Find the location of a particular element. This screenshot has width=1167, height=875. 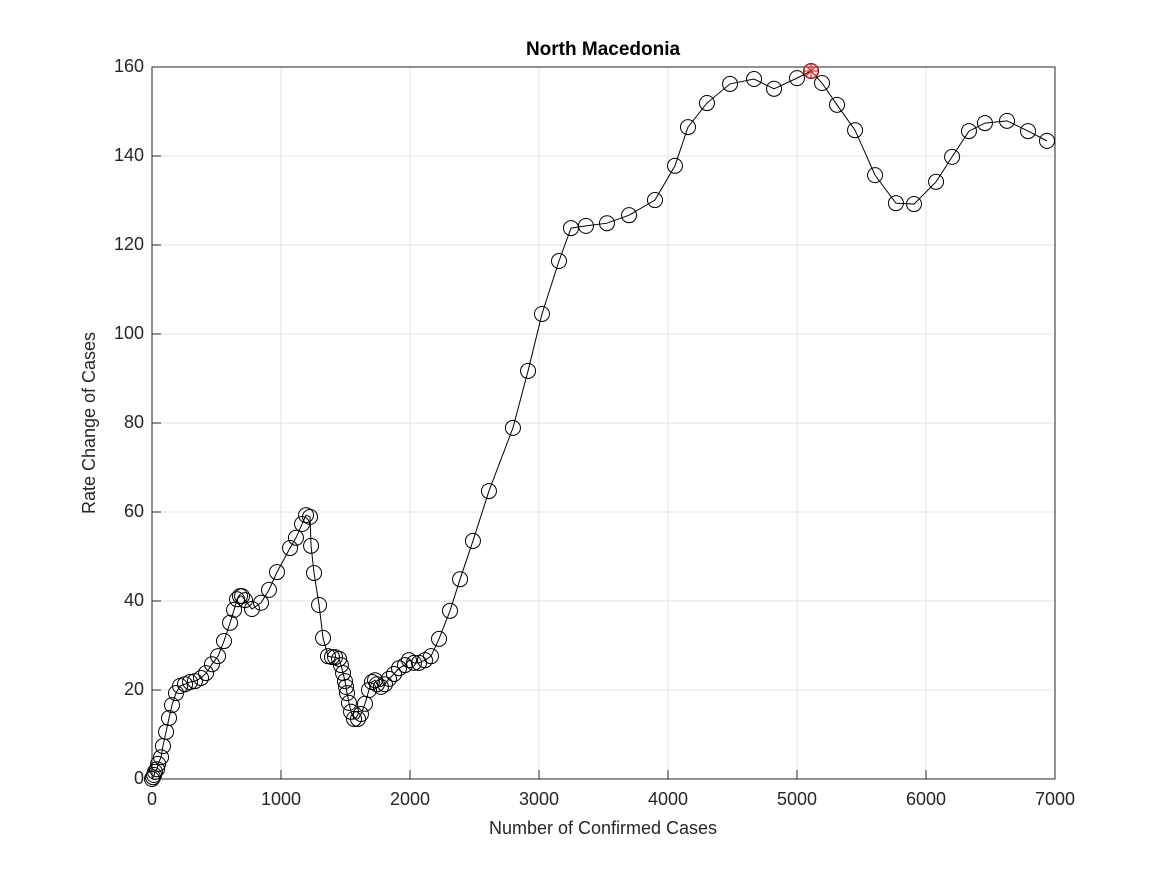

x-tick-label: 2000 is located at coordinates (410, 799).